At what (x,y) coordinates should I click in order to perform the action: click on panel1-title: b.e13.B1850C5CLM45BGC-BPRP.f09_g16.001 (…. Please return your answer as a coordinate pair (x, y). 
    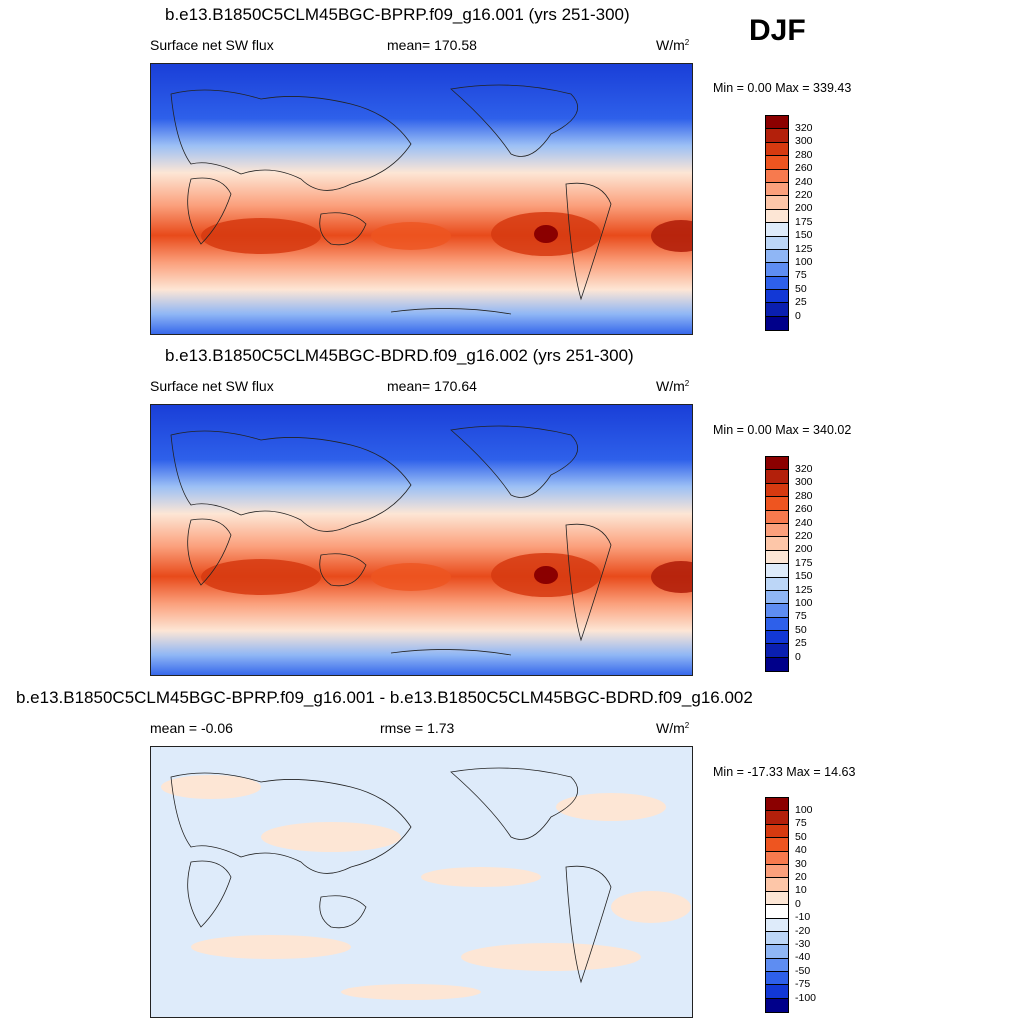
    Looking at the image, I should click on (397, 14).